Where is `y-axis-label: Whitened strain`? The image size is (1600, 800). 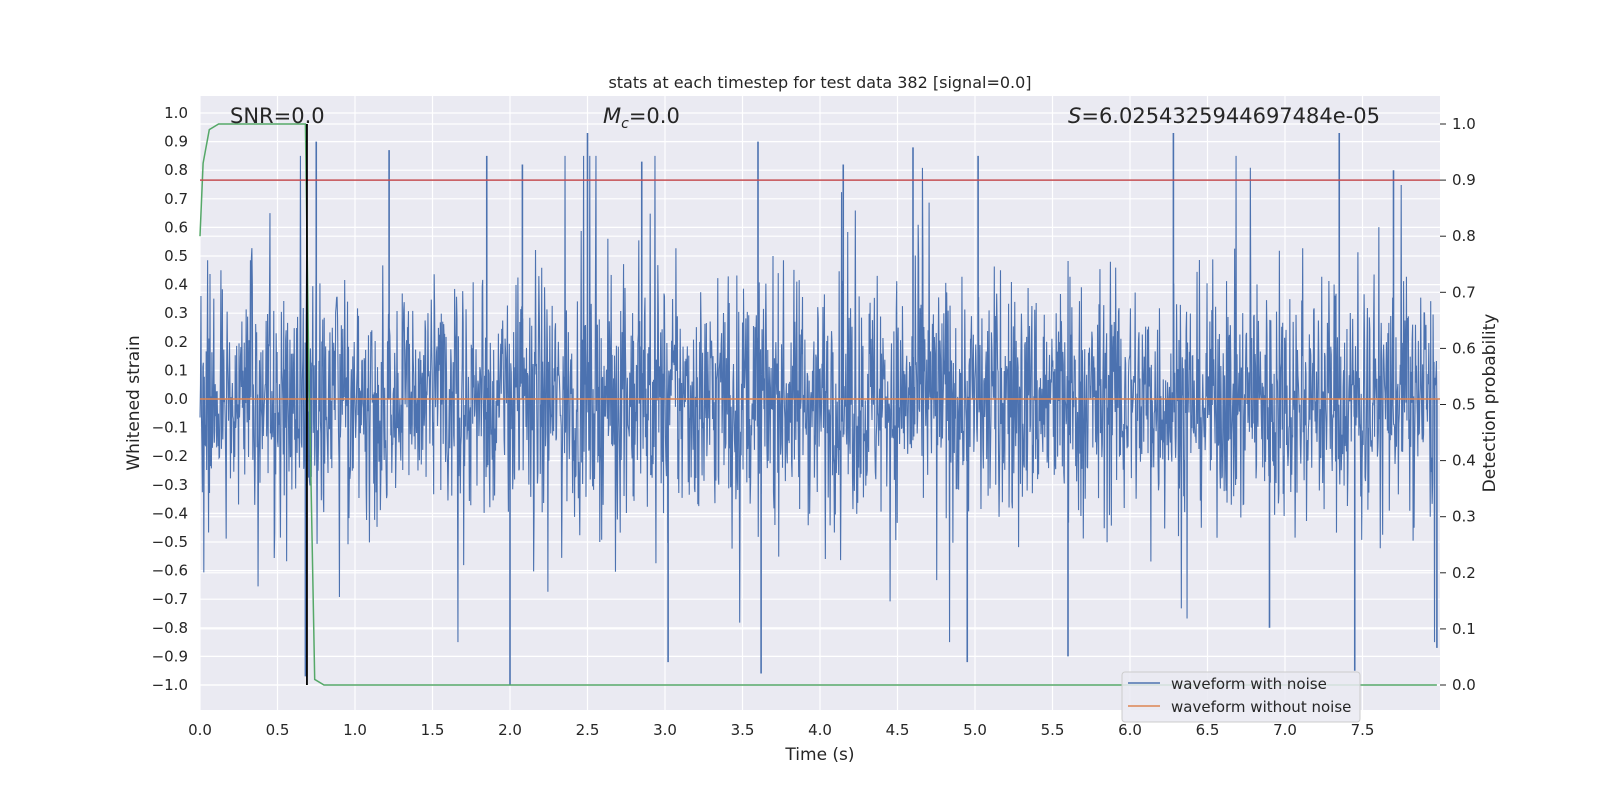
y-axis-label: Whitened strain is located at coordinates (134, 402).